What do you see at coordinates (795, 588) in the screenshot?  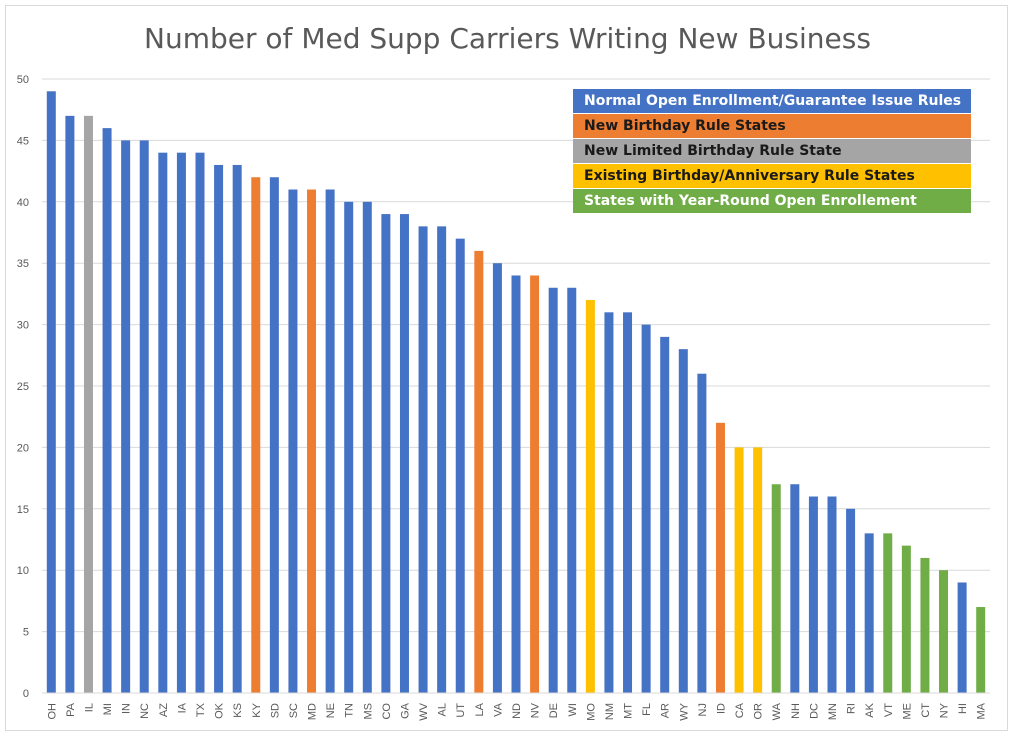 I see `bar-nh` at bounding box center [795, 588].